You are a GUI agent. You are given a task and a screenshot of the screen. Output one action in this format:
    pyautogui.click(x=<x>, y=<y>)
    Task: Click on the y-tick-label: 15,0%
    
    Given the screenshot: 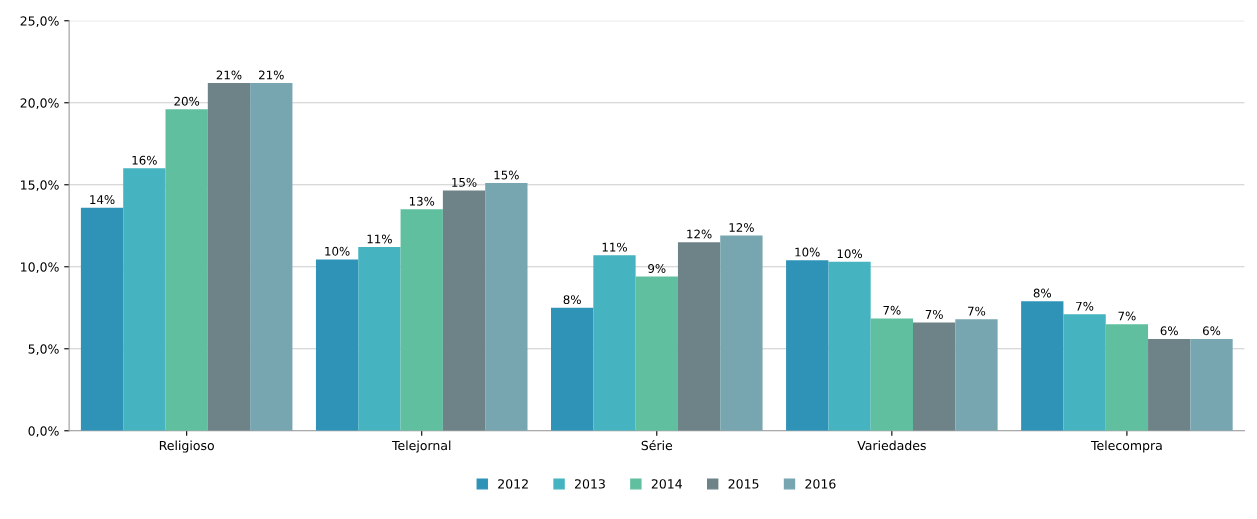 What is the action you would take?
    pyautogui.click(x=40, y=185)
    